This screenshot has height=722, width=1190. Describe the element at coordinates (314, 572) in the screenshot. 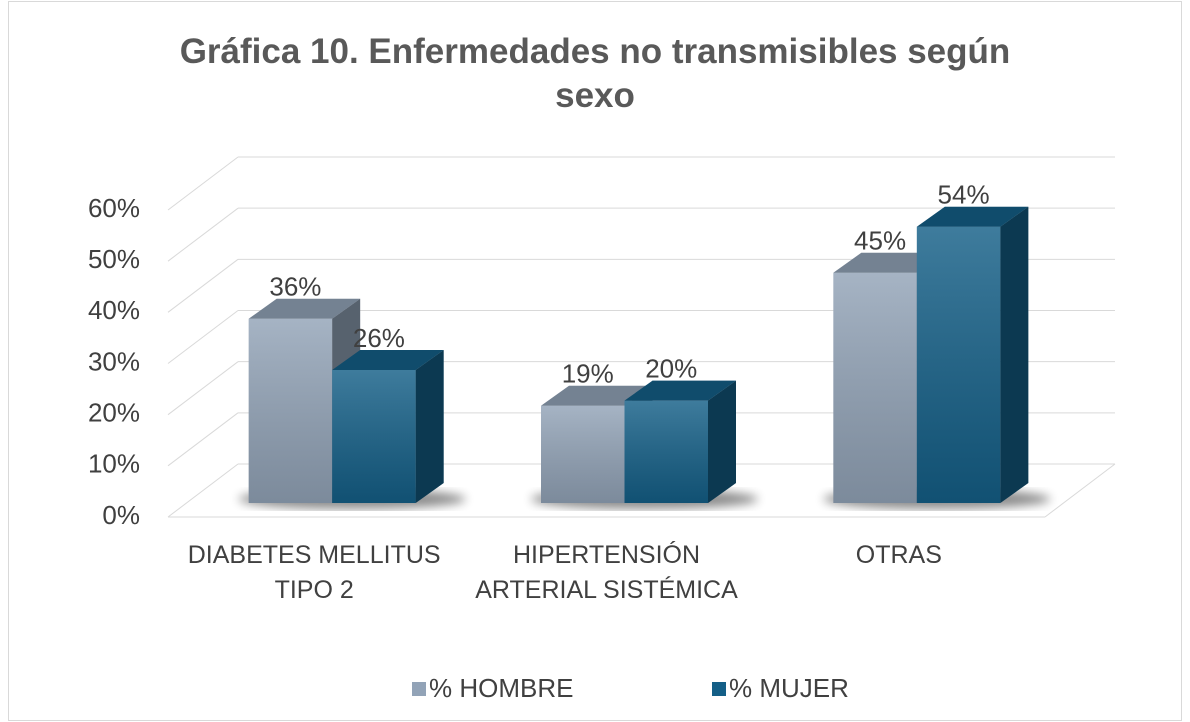

I see `x-tick-label: DIABETES MELLITUS TIPO 2` at that location.